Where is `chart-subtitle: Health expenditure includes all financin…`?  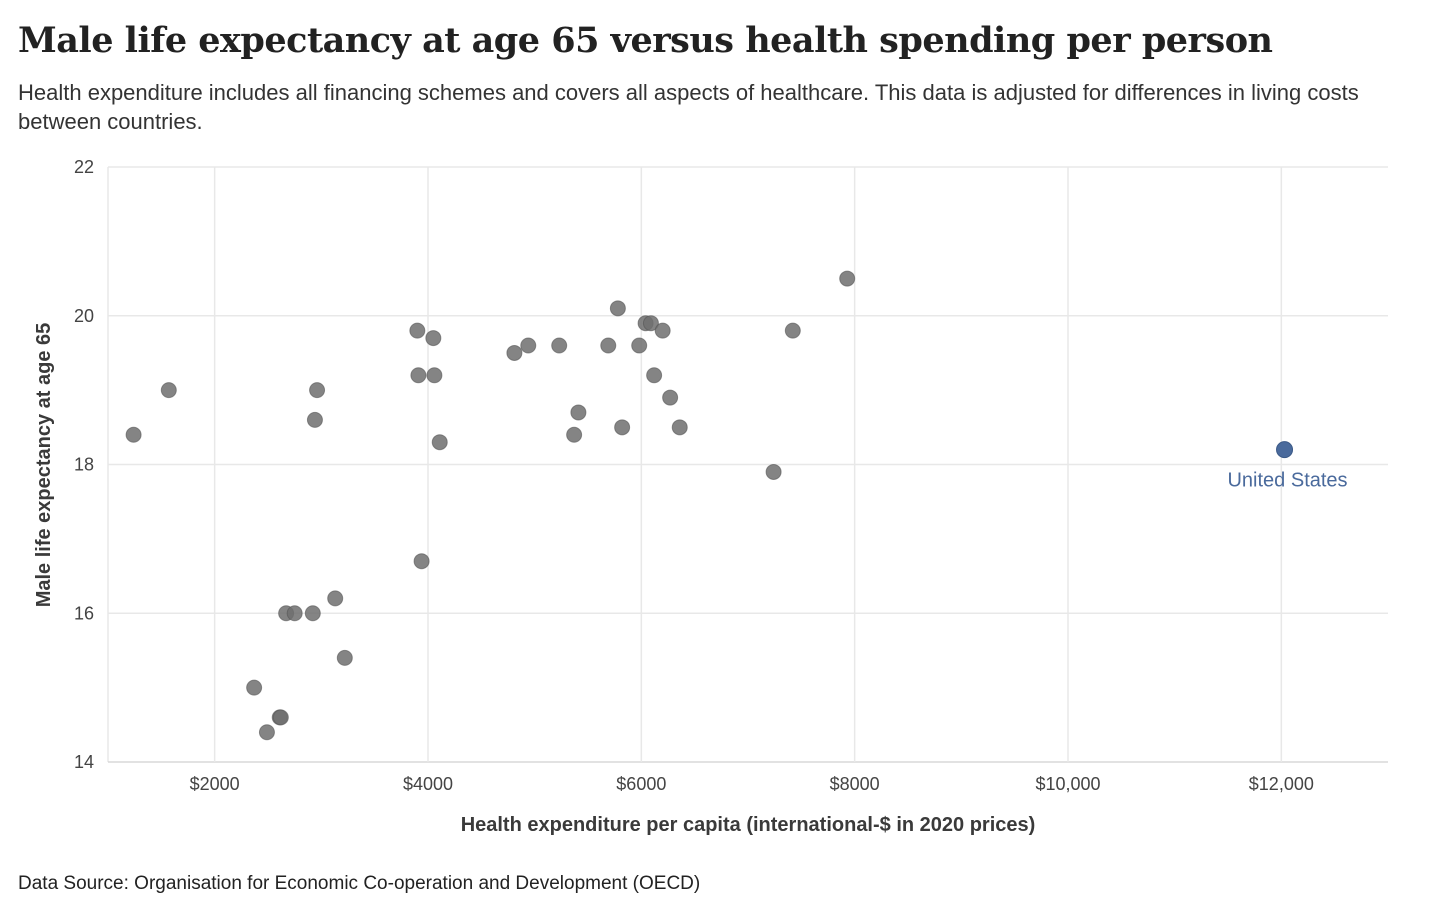
chart-subtitle: Health expenditure includes all financin… is located at coordinates (688, 107).